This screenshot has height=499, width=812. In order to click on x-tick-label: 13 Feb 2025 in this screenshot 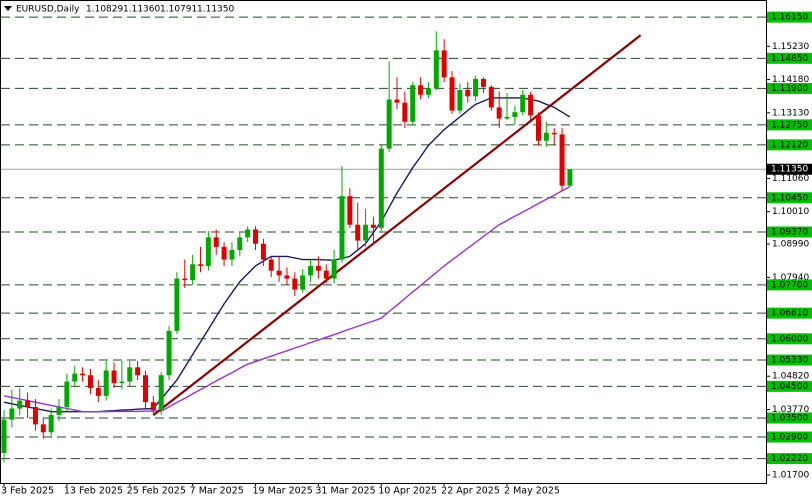, I will do `click(93, 491)`.